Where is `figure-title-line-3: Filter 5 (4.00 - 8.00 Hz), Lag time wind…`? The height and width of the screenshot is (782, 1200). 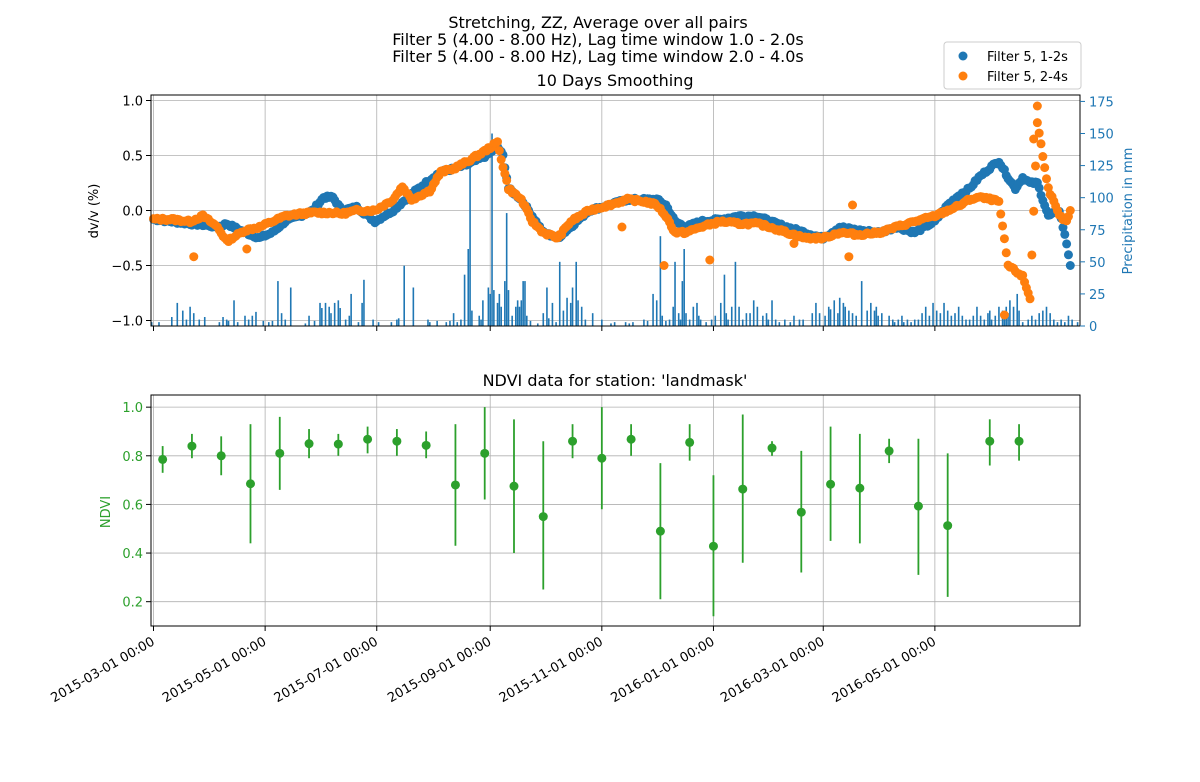
figure-title-line-3: Filter 5 (4.00 - 8.00 Hz), Lag time wind… is located at coordinates (598, 56).